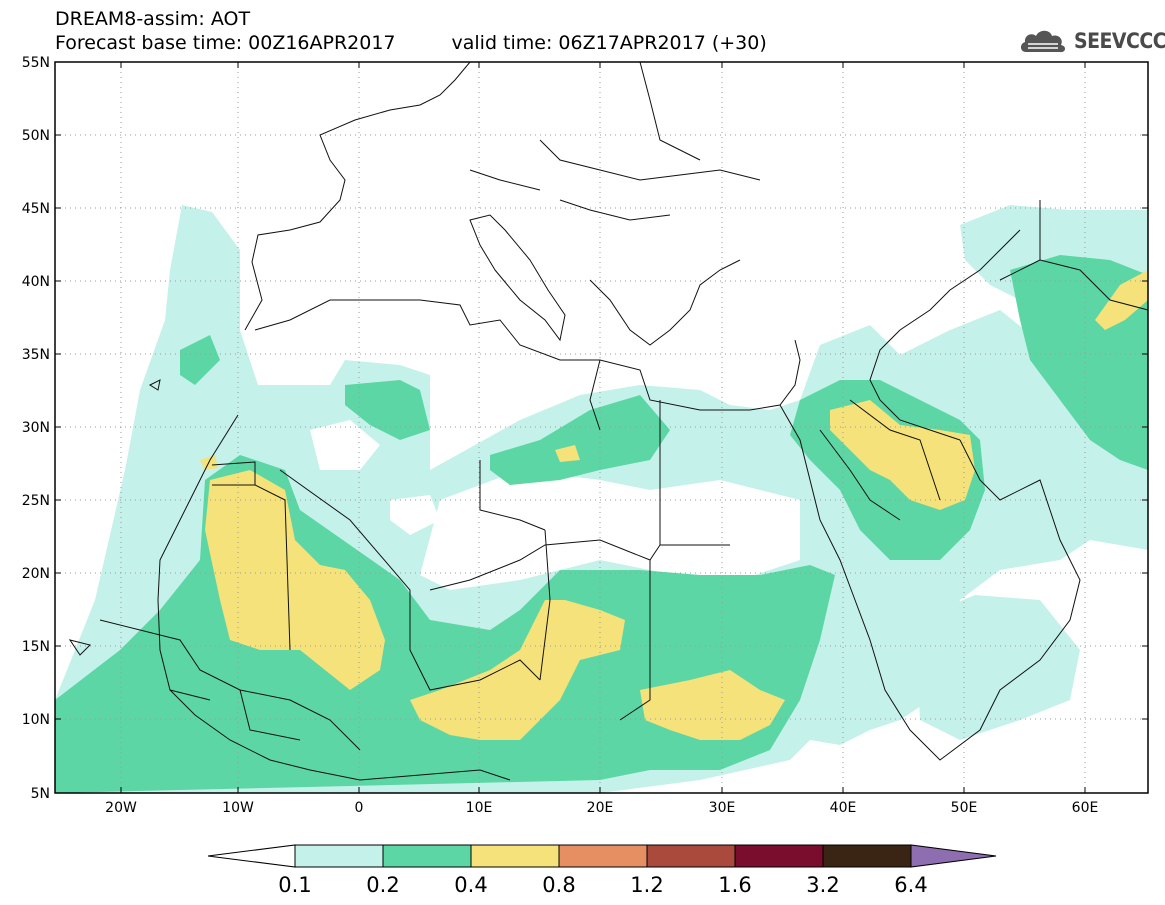 Image resolution: width=1165 pixels, height=905 pixels. Describe the element at coordinates (953, 856) in the screenshot. I see `colorbar-upper-arrow` at that location.